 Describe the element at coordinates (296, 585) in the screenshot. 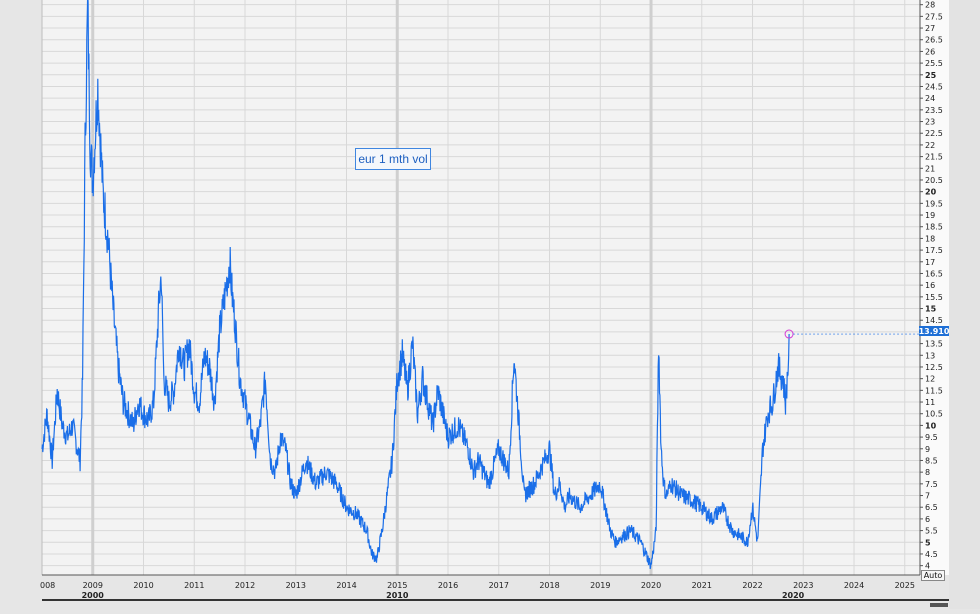

I see `x-tick-label: 2013` at that location.